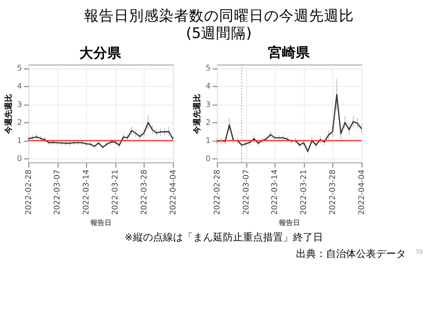 This screenshot has height=320, width=427. Describe the element at coordinates (290, 53) in the screenshot. I see `chart-title: 宮崎県` at that location.